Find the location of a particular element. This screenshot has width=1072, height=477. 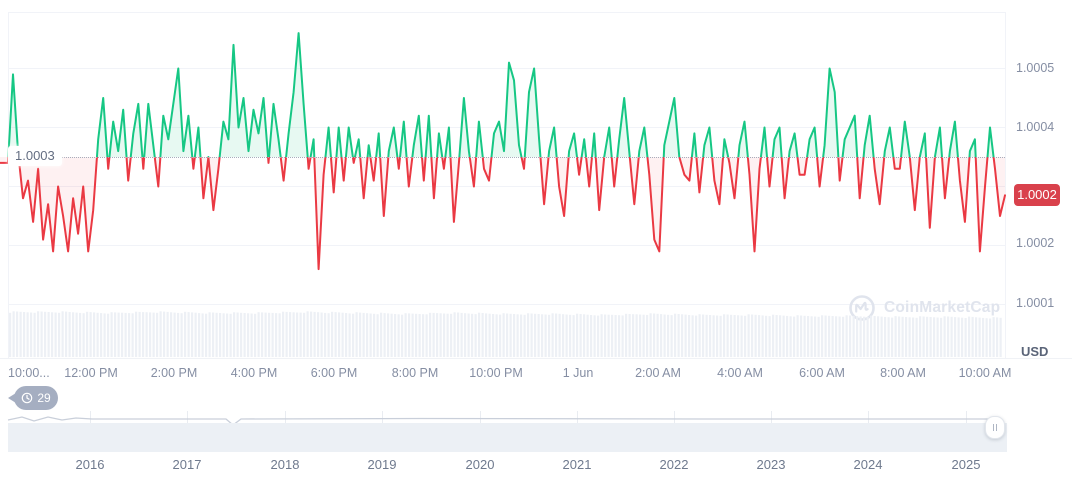

y-axis-unit-label: USD is located at coordinates (1035, 351).